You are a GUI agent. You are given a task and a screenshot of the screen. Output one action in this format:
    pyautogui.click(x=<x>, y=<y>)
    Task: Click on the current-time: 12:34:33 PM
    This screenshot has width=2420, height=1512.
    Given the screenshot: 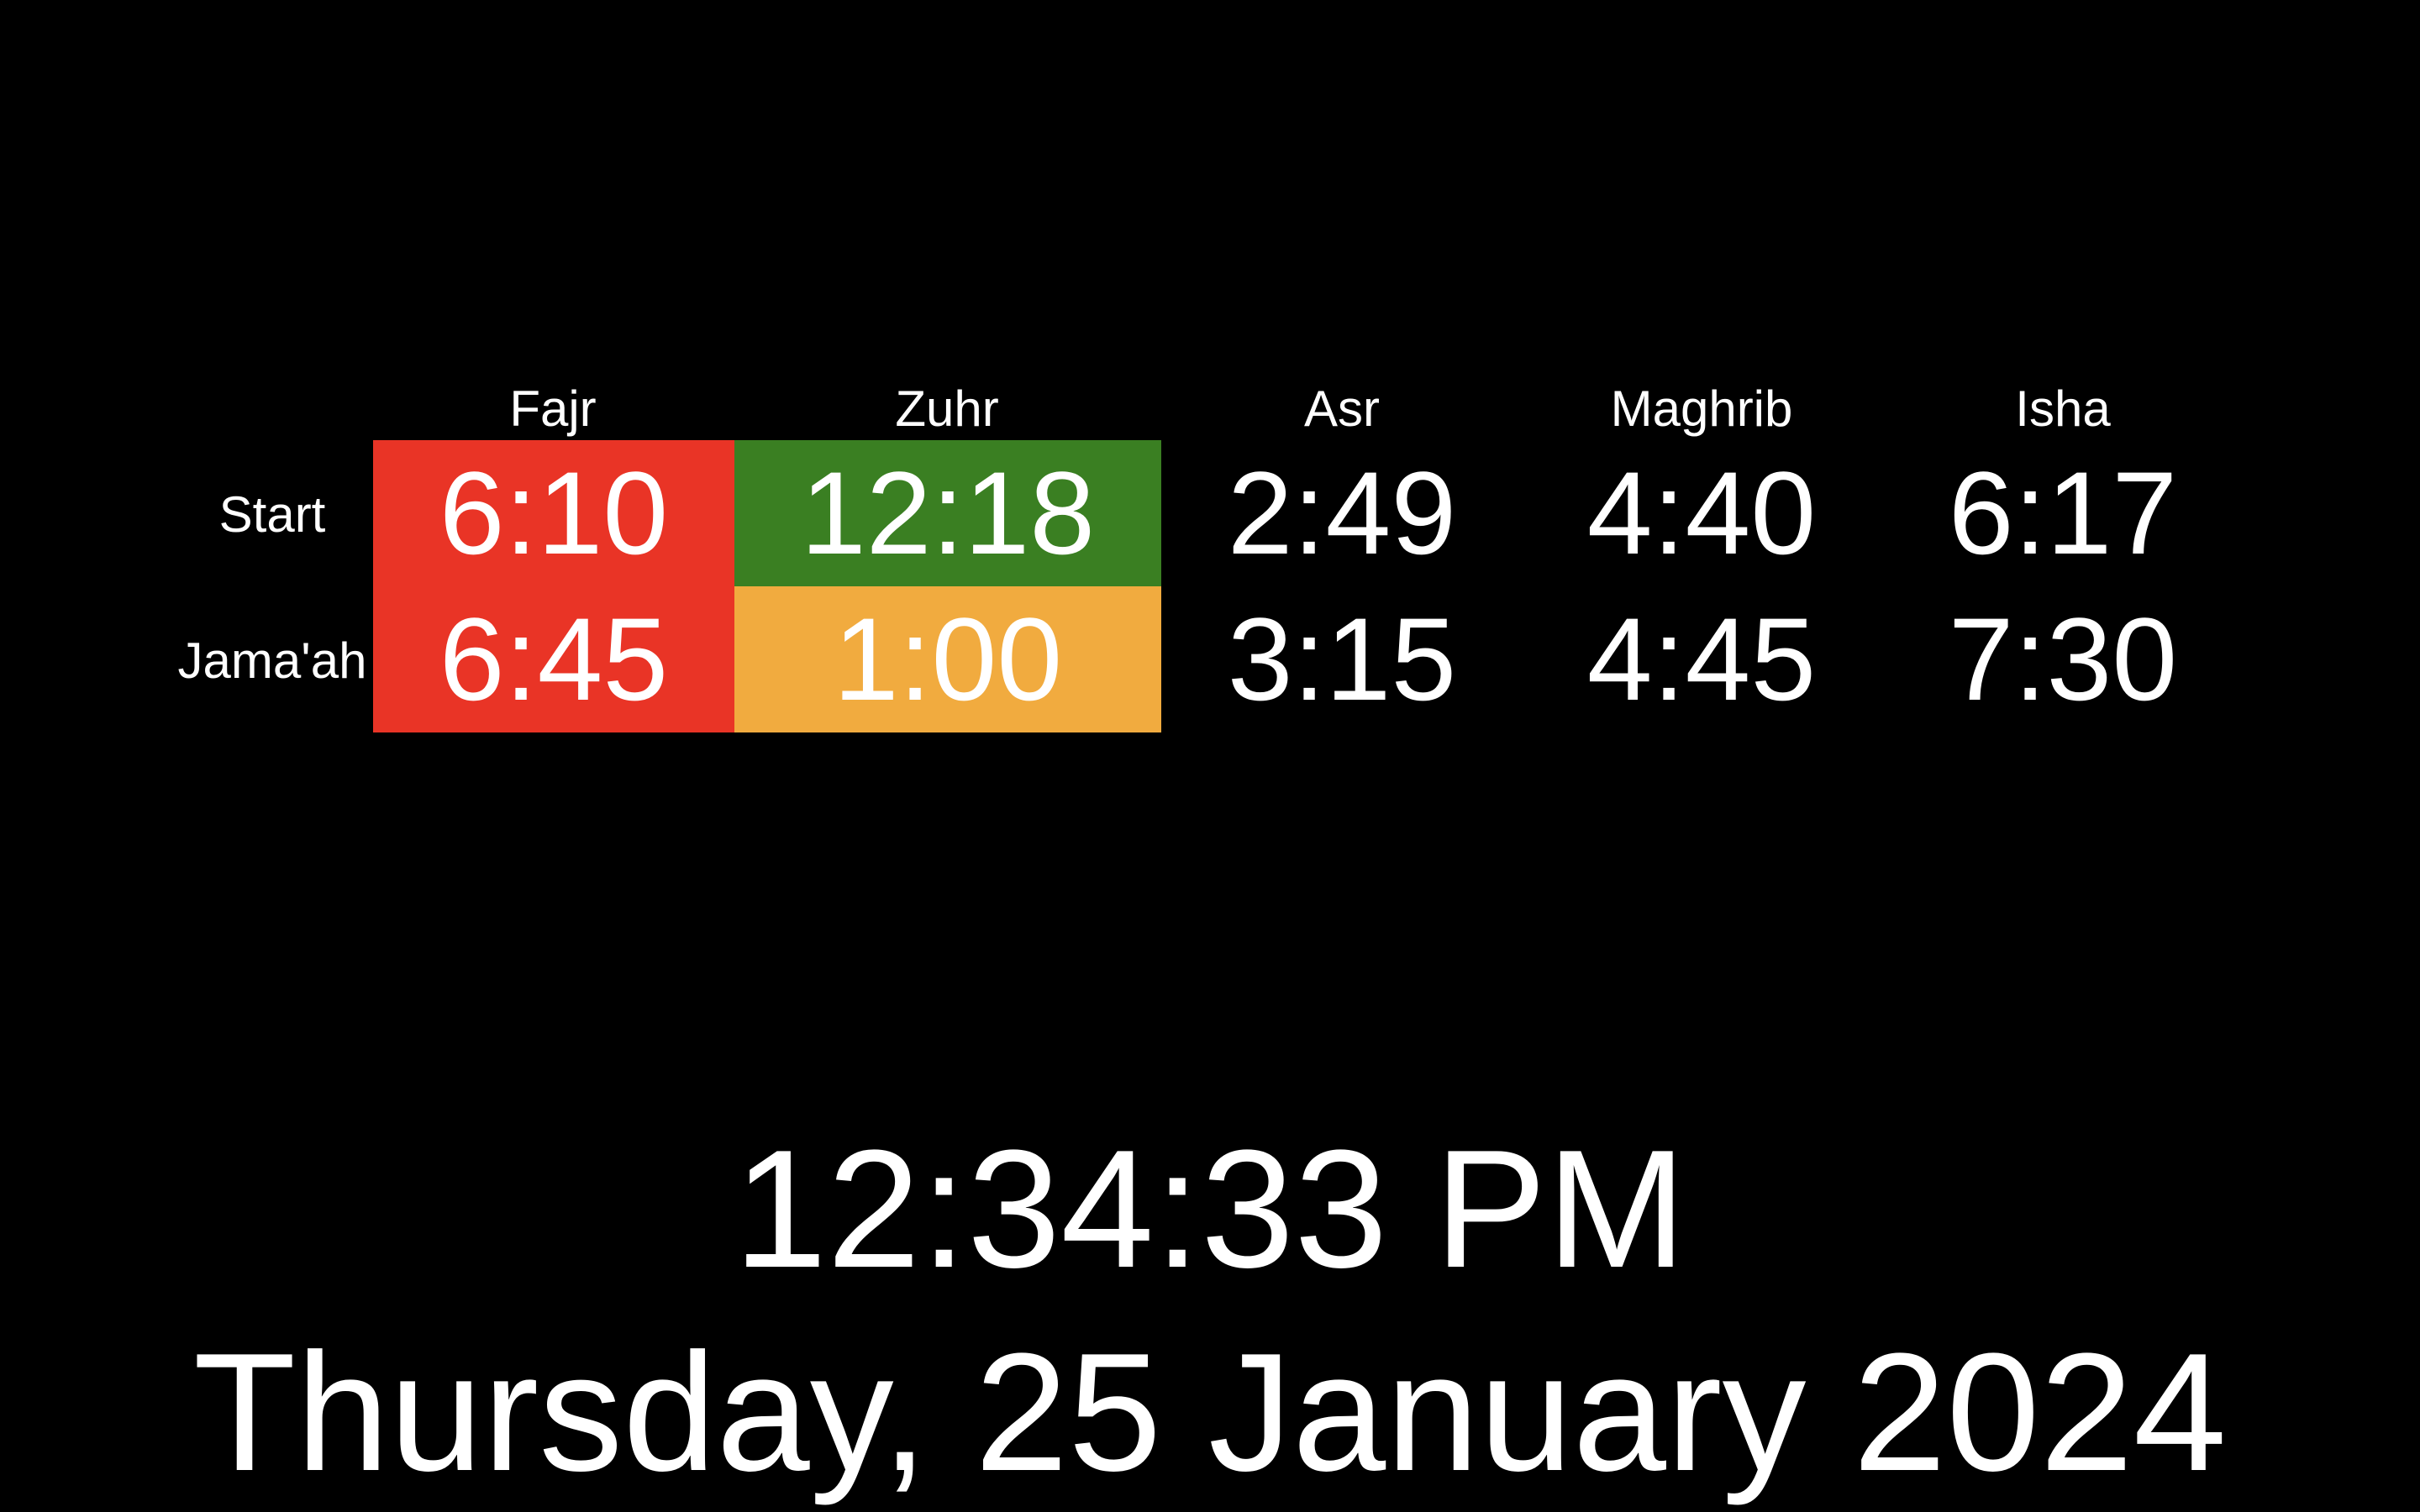 What is the action you would take?
    pyautogui.click(x=1210, y=1209)
    